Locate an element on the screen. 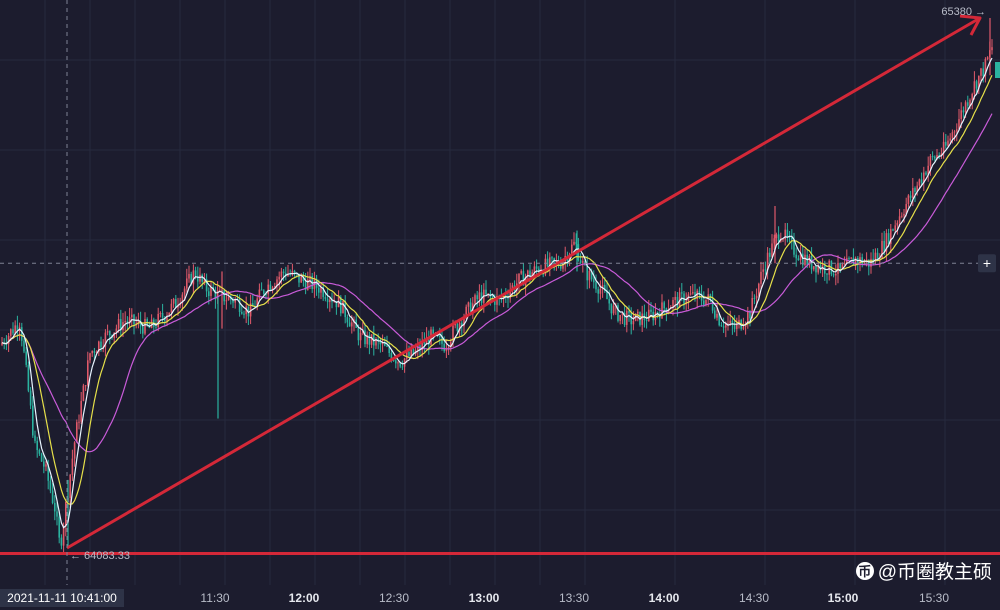 This screenshot has width=1000, height=610. crosshair-time-text: 2021-11-11 10:41:00 is located at coordinates (62, 598).